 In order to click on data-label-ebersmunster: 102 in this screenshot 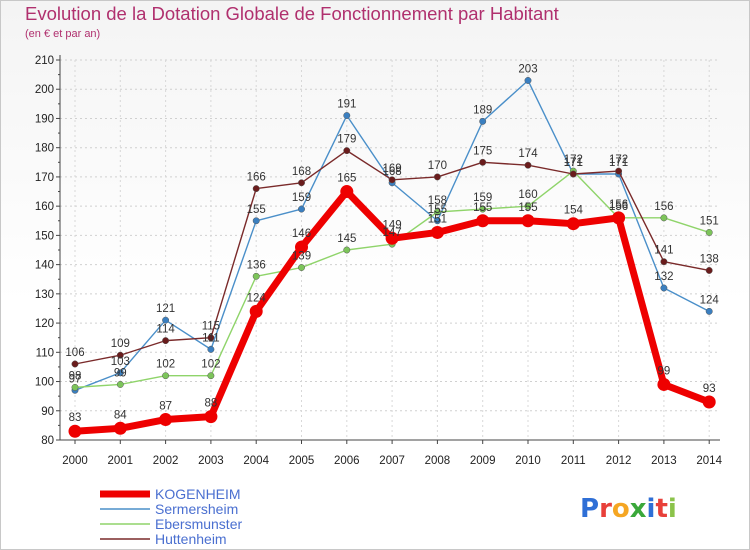, I will do `click(165, 365)`.